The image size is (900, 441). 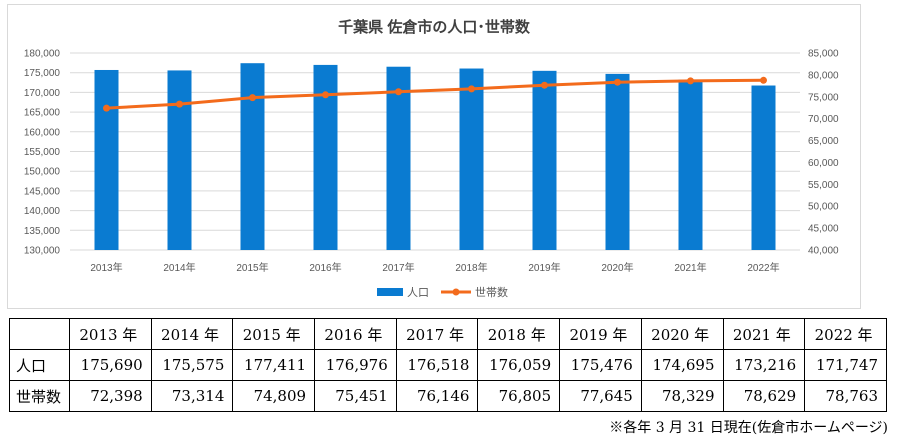 I want to click on x-tick-label: 2016年, so click(x=325, y=267).